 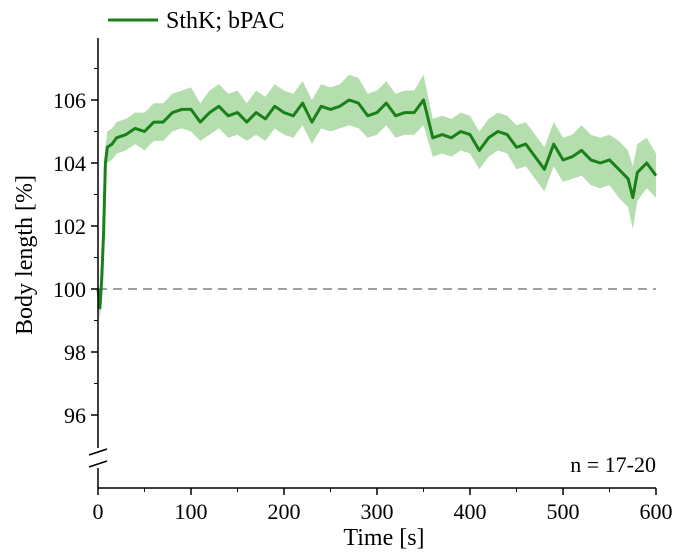 I want to click on y-axis-title: Body length [%], so click(x=25, y=255).